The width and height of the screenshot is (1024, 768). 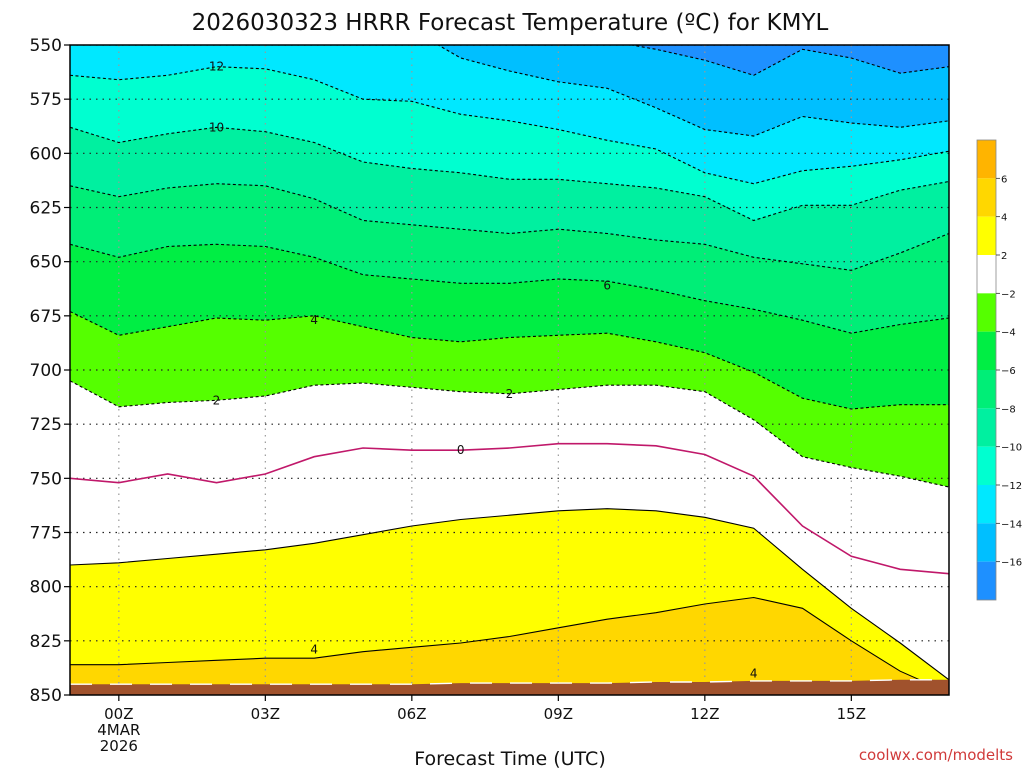 I want to click on colorbar-label: 6, so click(x=1004, y=179).